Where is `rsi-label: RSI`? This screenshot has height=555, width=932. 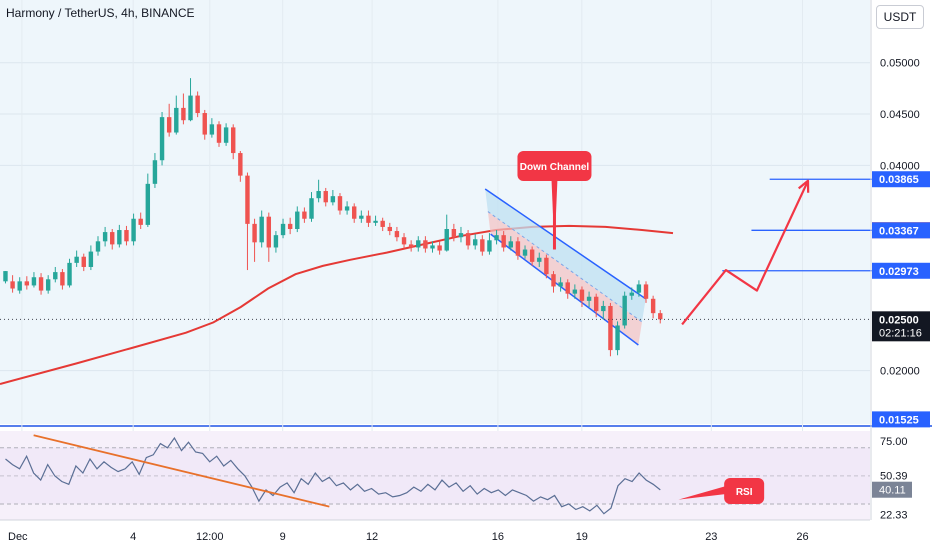
rsi-label: RSI is located at coordinates (744, 492).